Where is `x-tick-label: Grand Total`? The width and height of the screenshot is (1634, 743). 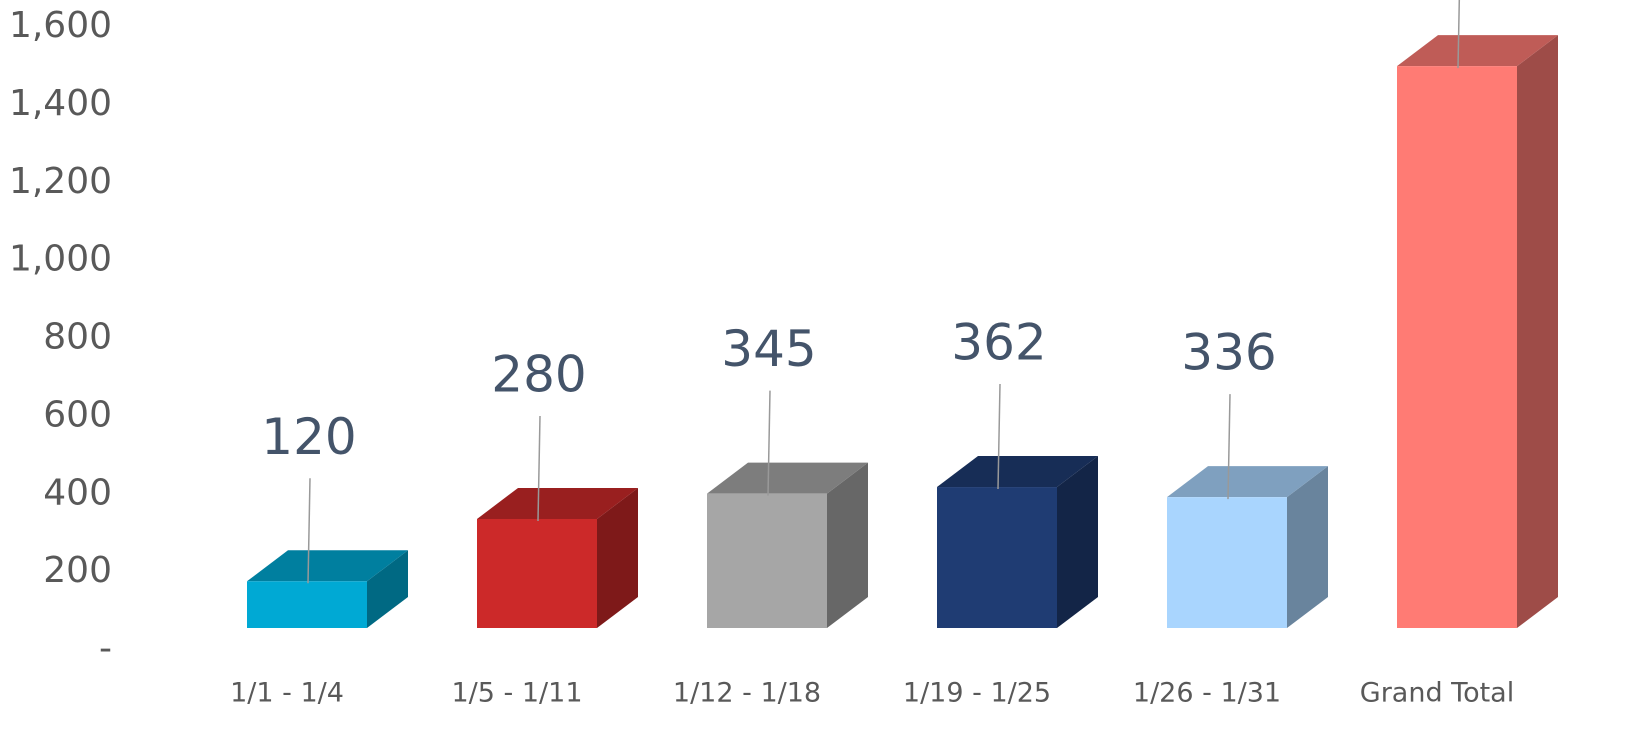
x-tick-label: Grand Total is located at coordinates (1437, 693).